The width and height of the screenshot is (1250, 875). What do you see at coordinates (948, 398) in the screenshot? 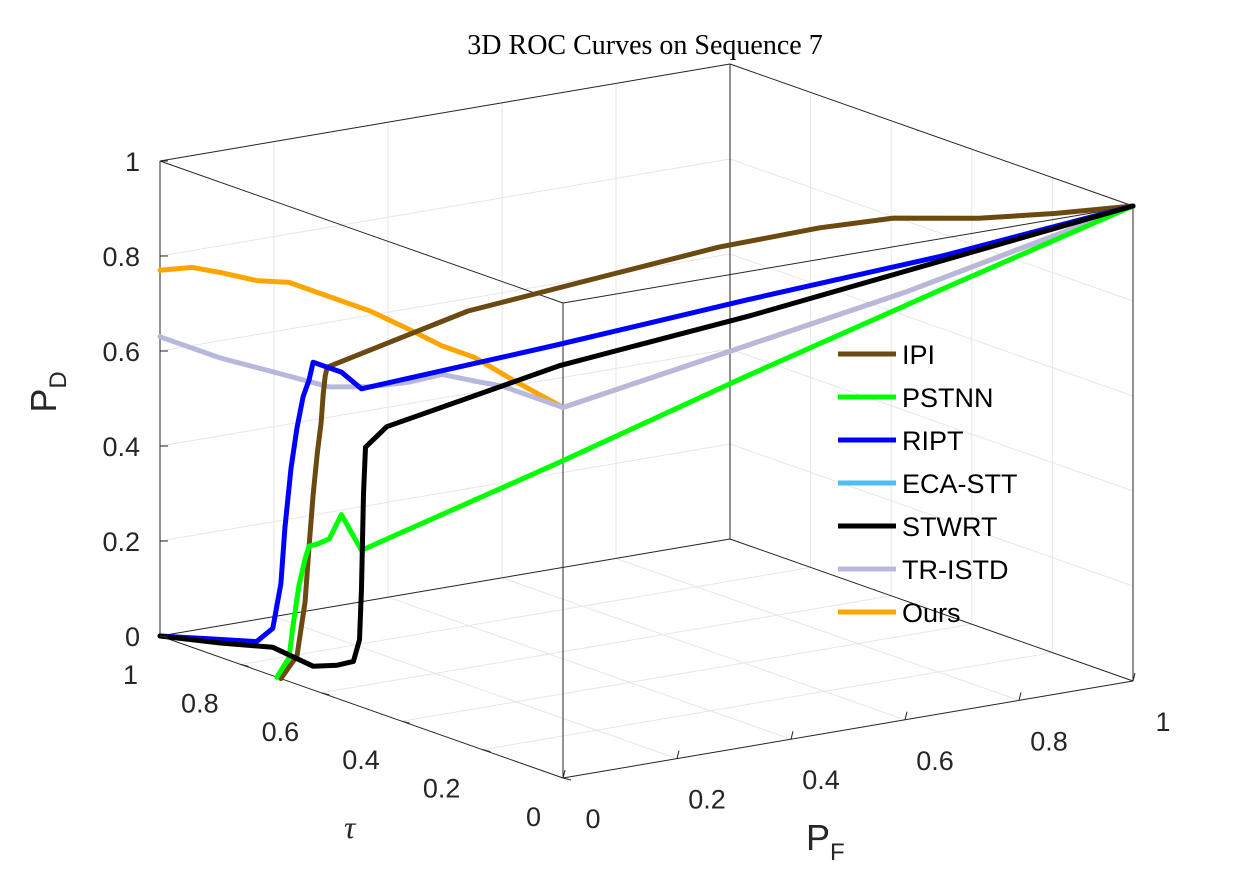
I see `legend-label-pstnn: PSTNN` at bounding box center [948, 398].